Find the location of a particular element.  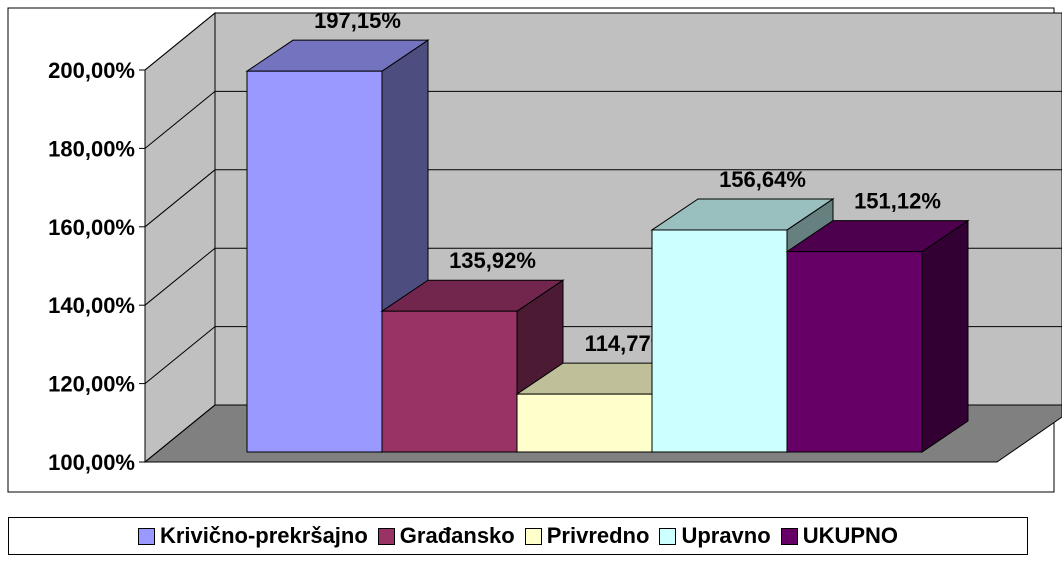

value-label: 197,15% is located at coordinates (357, 20).